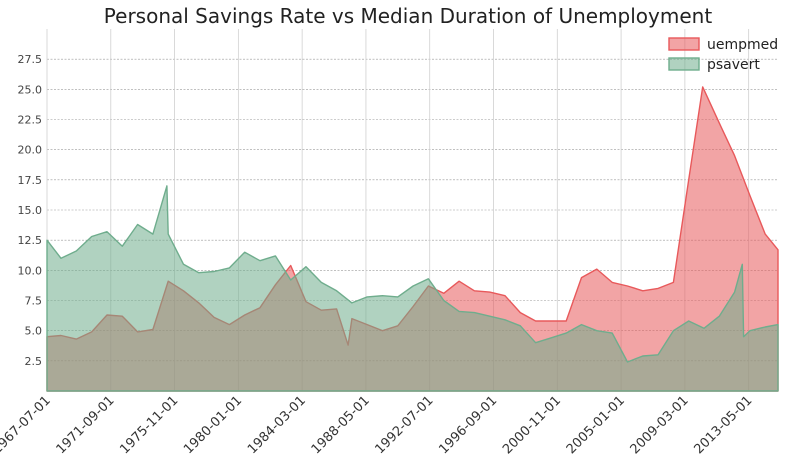  What do you see at coordinates (149, 425) in the screenshot?
I see `x-tick-label: 1975-11-01` at bounding box center [149, 425].